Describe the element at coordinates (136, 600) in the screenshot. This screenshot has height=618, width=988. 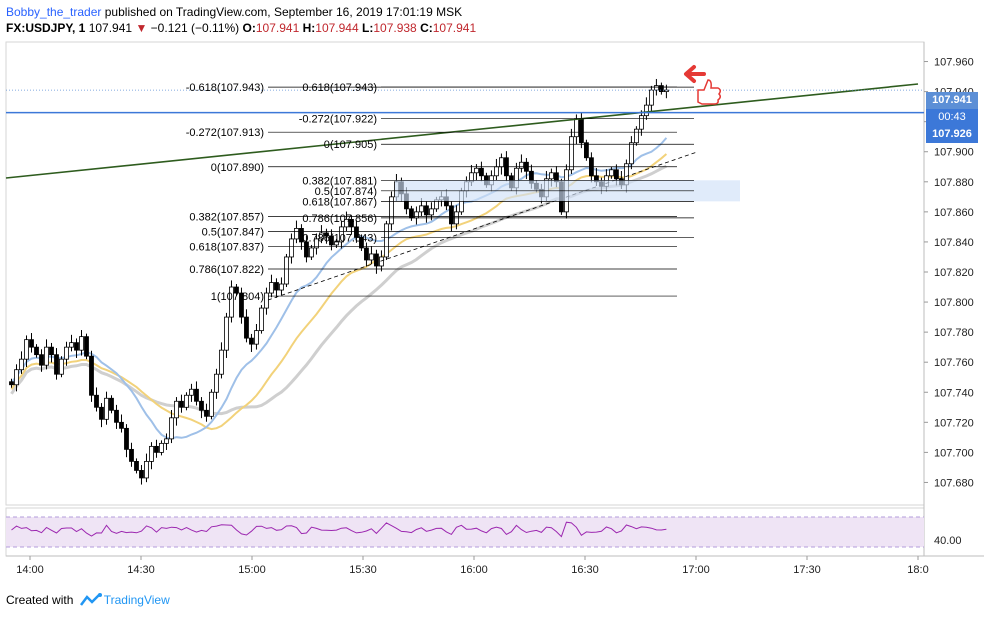
I see `tradingview-brand: TradingView` at that location.